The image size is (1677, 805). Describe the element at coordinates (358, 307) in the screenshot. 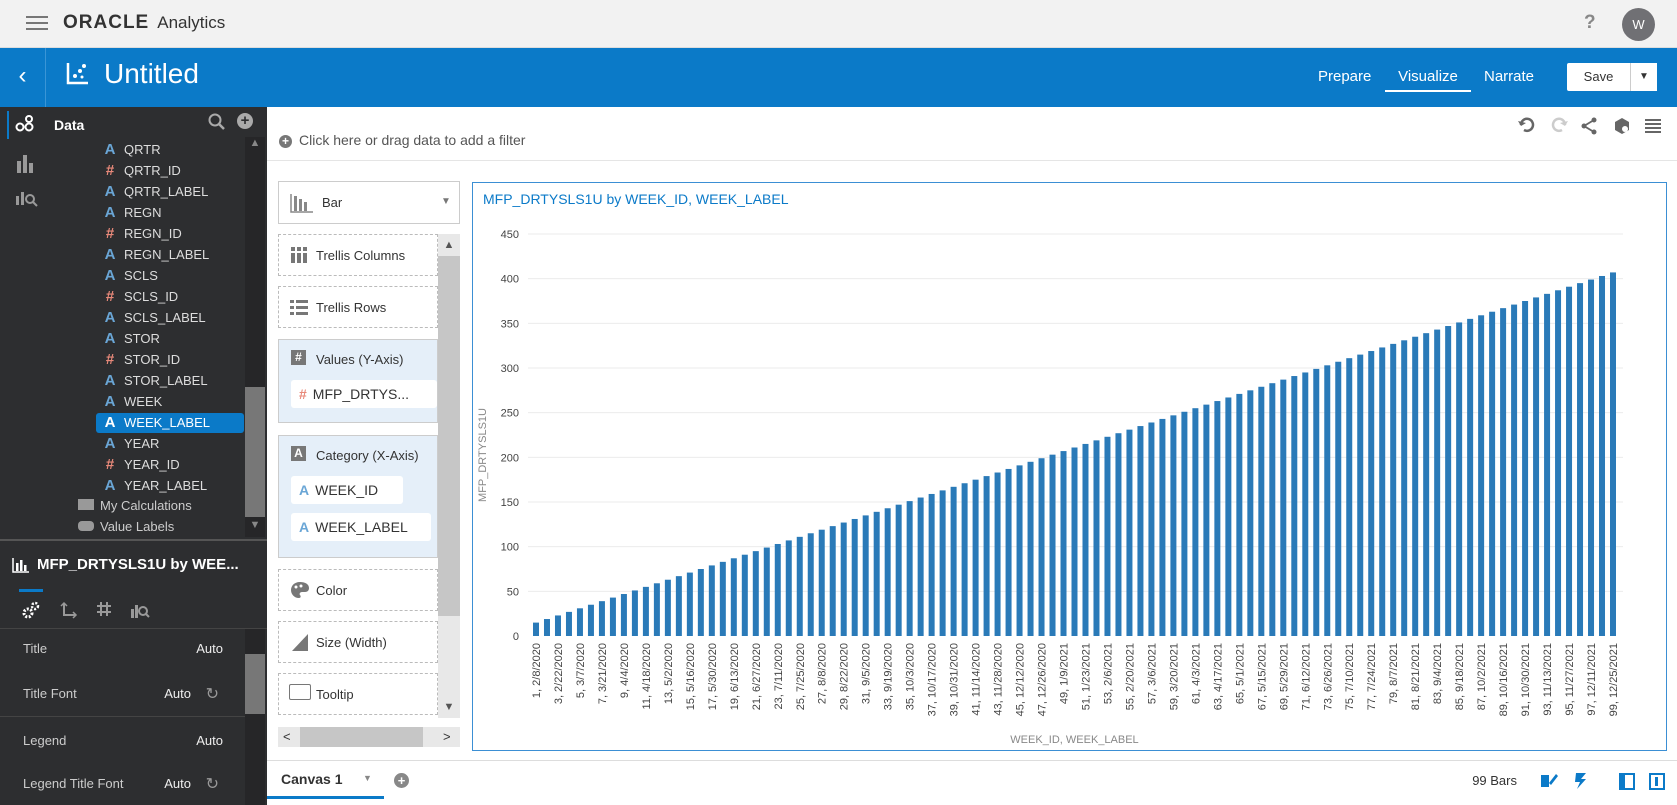

I see `trellis-rows-dropzone: Trellis Rows` at that location.